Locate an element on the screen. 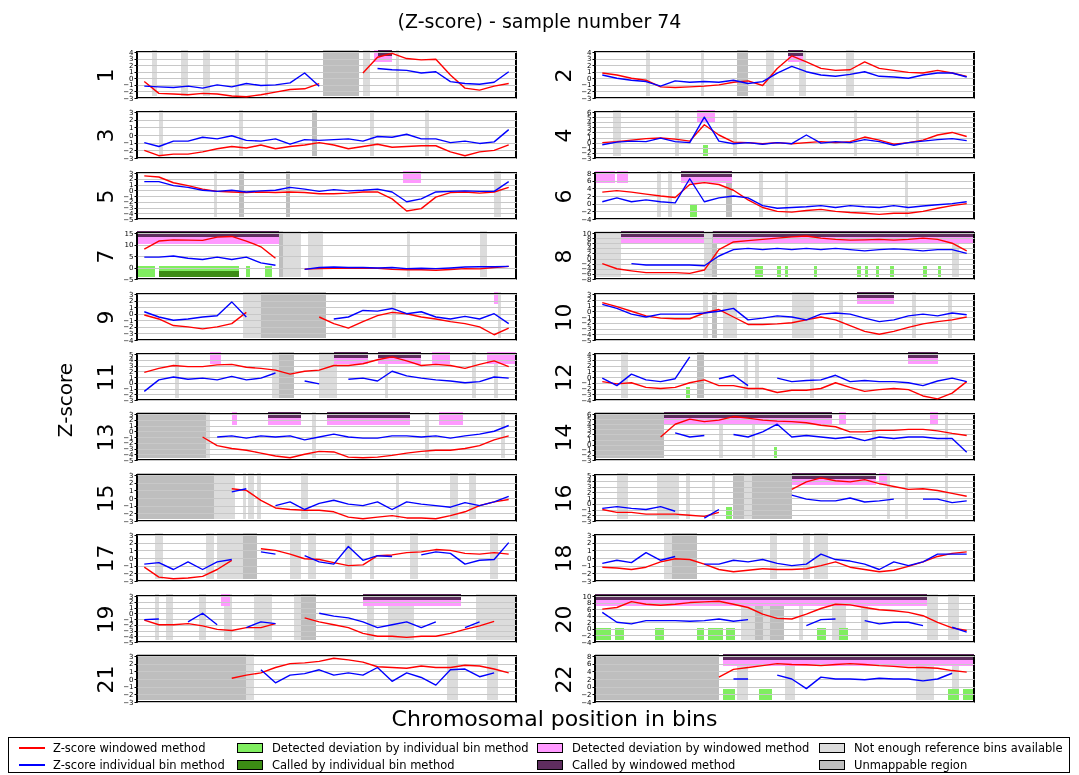 The width and height of the screenshot is (1079, 775). y-axis-title: 9 is located at coordinates (105, 317).